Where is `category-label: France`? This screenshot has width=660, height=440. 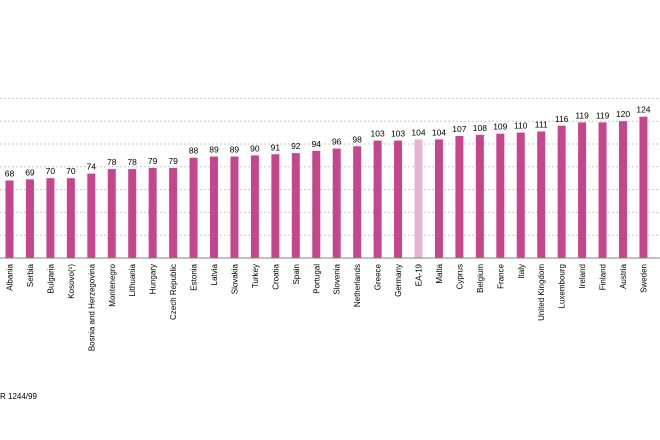 category-label: France is located at coordinates (500, 275).